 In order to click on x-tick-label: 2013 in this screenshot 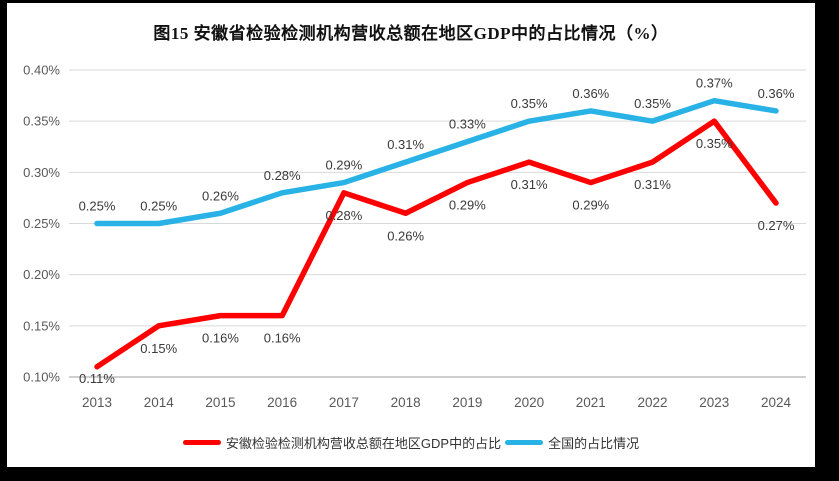, I will do `click(97, 402)`.